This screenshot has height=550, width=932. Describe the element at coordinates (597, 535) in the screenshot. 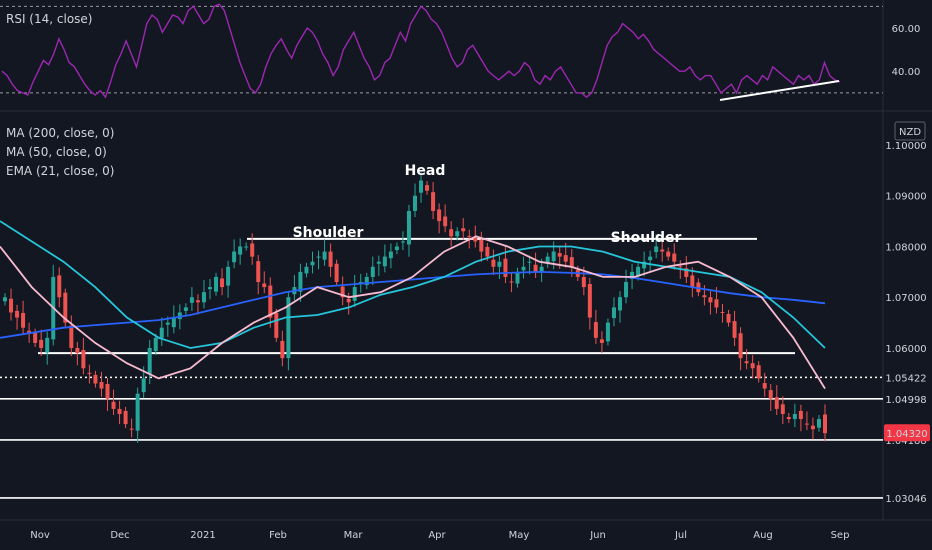

I see `time-tick-label: Jun` at that location.